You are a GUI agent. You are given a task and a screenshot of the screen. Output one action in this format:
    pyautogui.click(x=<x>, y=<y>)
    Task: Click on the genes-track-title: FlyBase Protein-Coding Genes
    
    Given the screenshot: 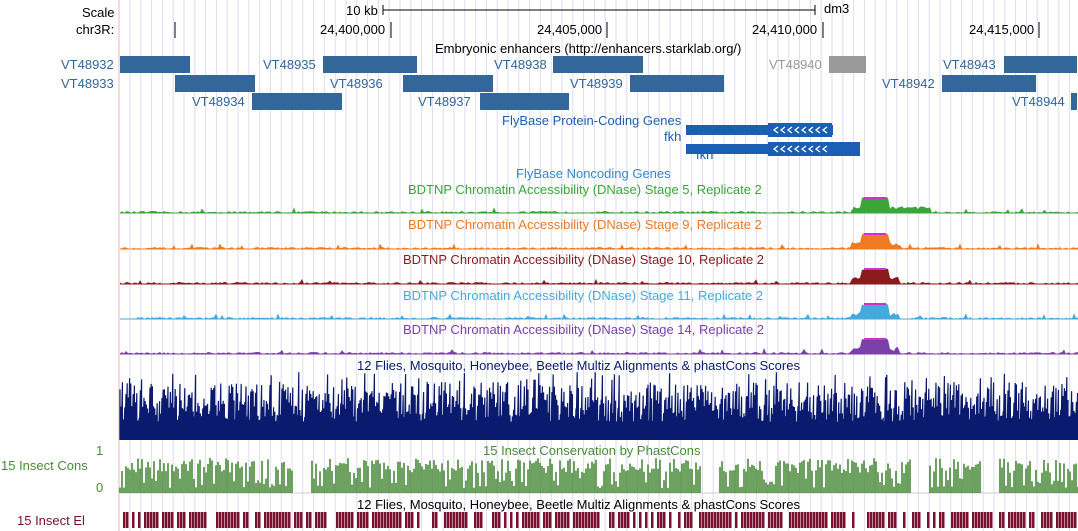 What is the action you would take?
    pyautogui.click(x=592, y=120)
    